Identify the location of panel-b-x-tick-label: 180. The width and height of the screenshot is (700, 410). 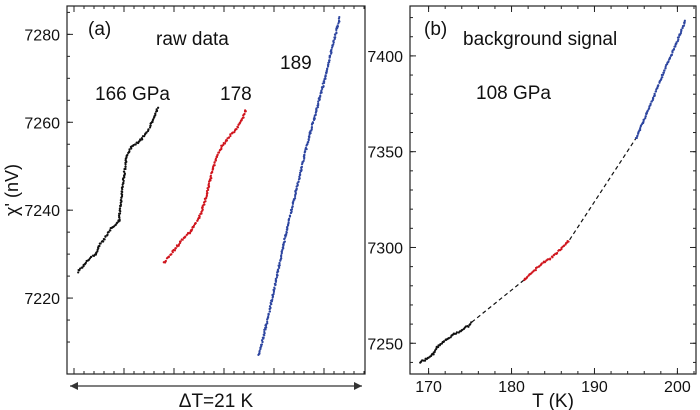
(511, 387).